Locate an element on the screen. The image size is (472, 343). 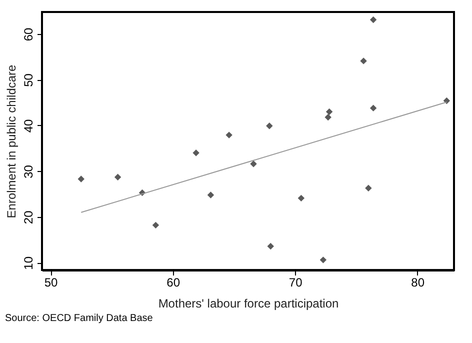
y-tick-label: 30 is located at coordinates (29, 171).